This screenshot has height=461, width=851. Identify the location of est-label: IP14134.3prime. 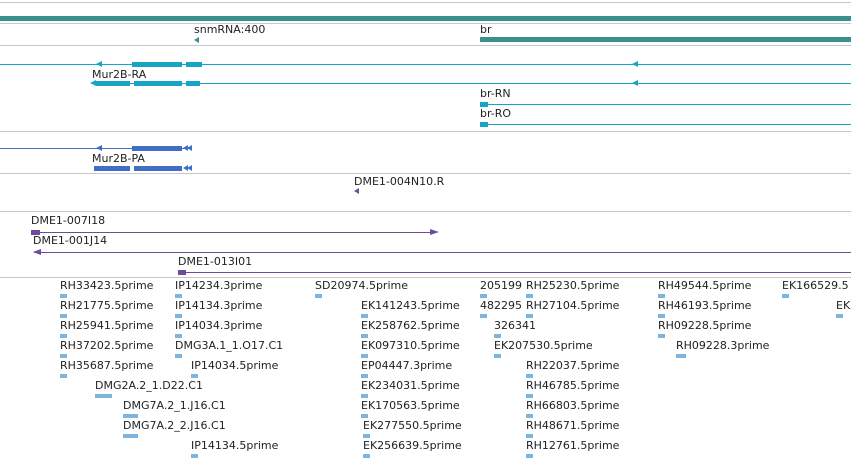
(219, 305).